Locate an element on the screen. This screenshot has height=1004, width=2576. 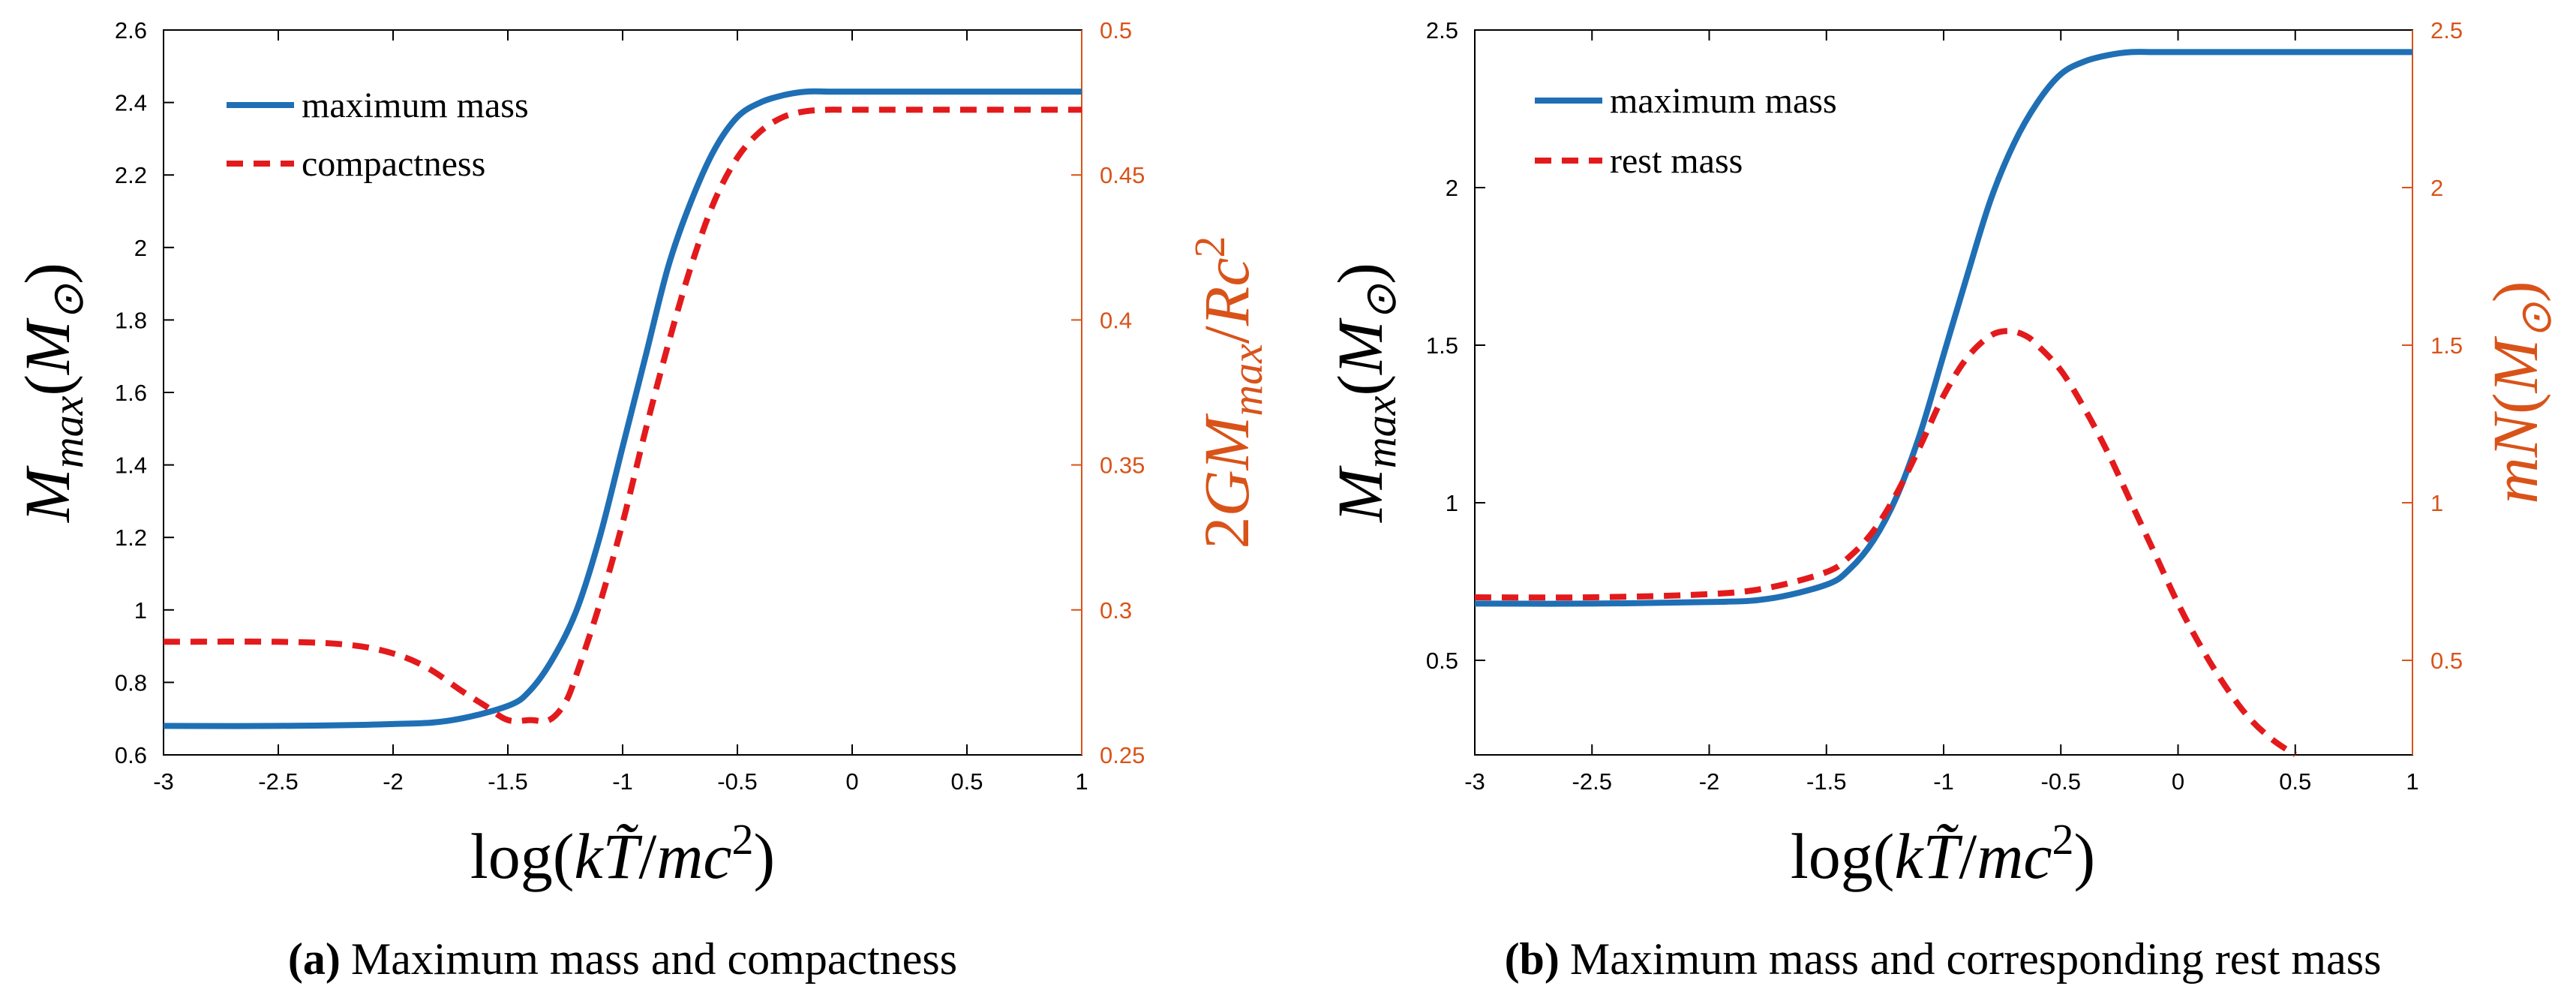
y-tick-label: 1.4 is located at coordinates (131, 465).